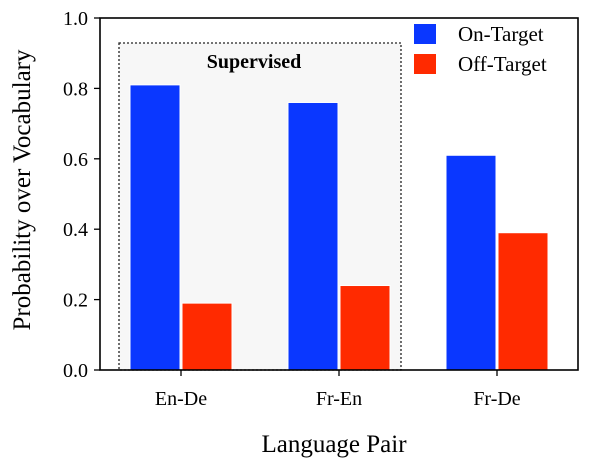 This screenshot has height=465, width=598. What do you see at coordinates (523, 301) in the screenshot?
I see `bar-off-target-fr-de` at bounding box center [523, 301].